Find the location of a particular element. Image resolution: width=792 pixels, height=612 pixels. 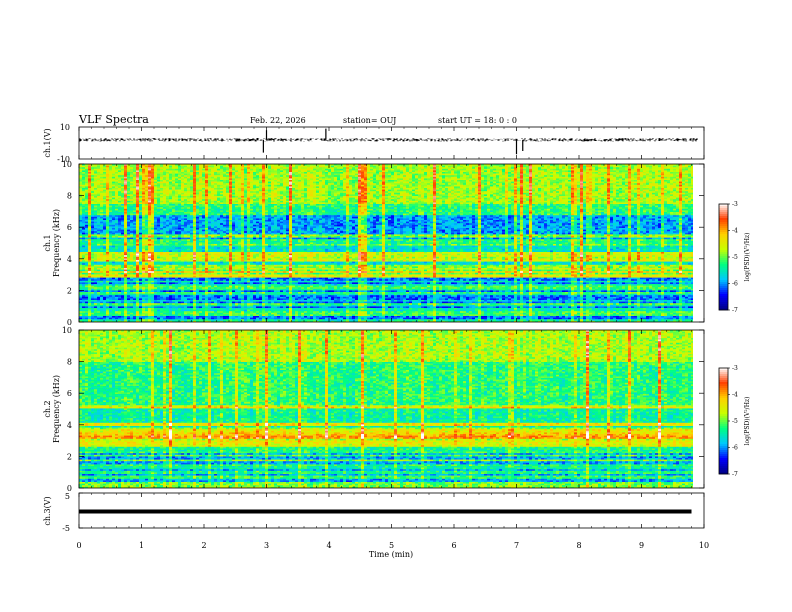

chart-title: VLF Spectra is located at coordinates (113, 119).